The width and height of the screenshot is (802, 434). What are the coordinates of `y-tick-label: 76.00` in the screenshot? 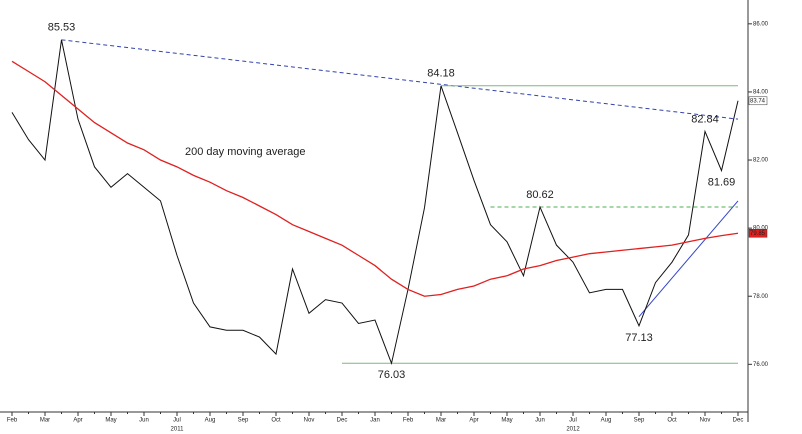 It's located at (761, 365).